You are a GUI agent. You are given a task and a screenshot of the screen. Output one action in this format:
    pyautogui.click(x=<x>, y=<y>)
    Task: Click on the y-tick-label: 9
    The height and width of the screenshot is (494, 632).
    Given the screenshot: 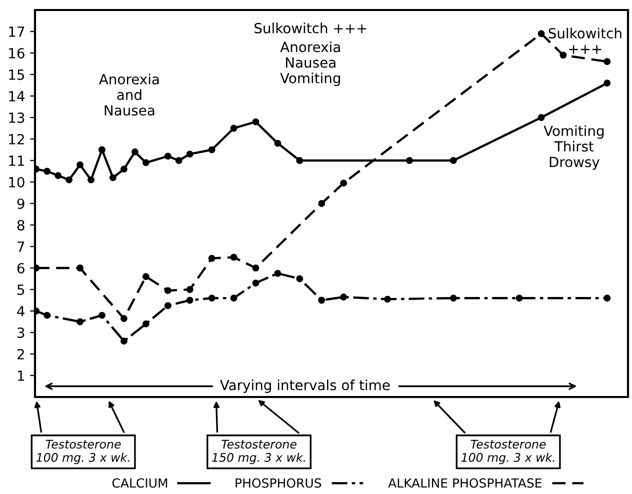 What is the action you would take?
    pyautogui.click(x=20, y=203)
    